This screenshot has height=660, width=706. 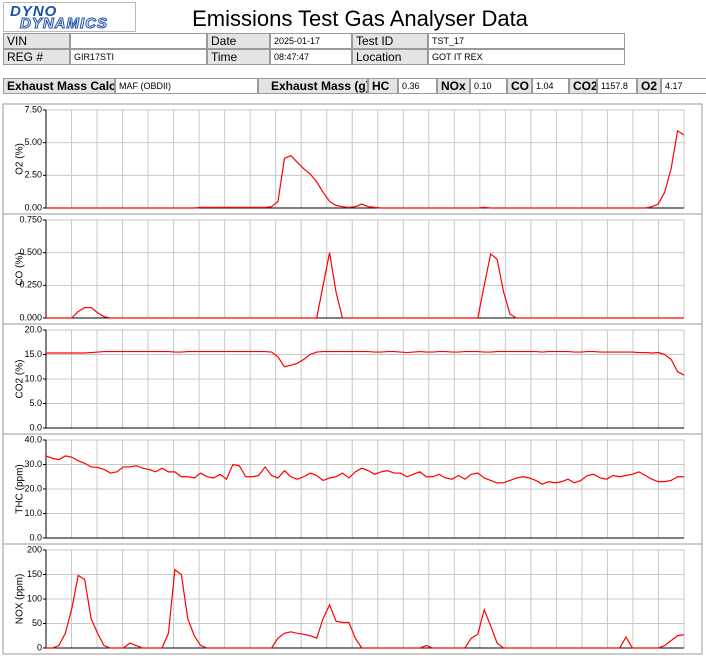 I want to click on mass-gas: CO, so click(x=519, y=86).